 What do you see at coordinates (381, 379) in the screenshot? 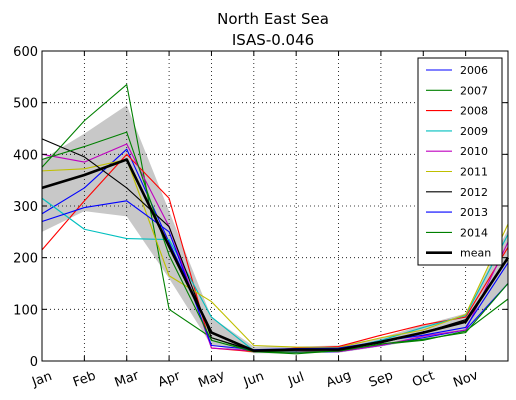
I see `x-tick-label: Sep` at bounding box center [381, 379].